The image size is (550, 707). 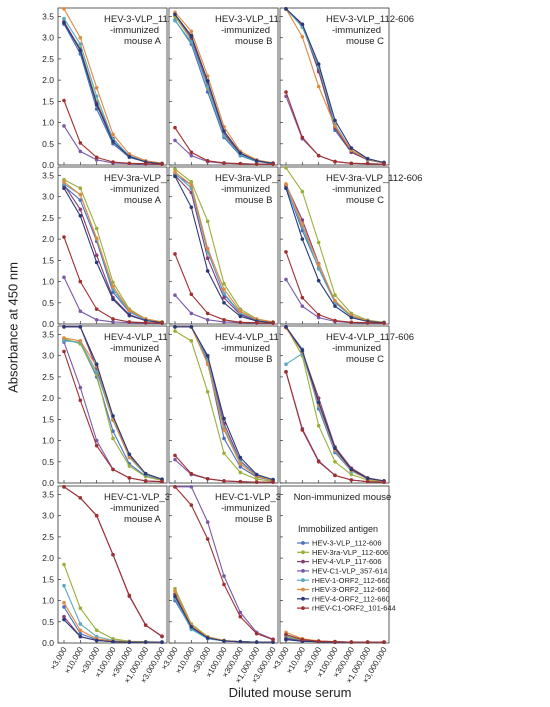 What do you see at coordinates (48, 601) in the screenshot?
I see `y-tick-label: 1.0` at bounding box center [48, 601].